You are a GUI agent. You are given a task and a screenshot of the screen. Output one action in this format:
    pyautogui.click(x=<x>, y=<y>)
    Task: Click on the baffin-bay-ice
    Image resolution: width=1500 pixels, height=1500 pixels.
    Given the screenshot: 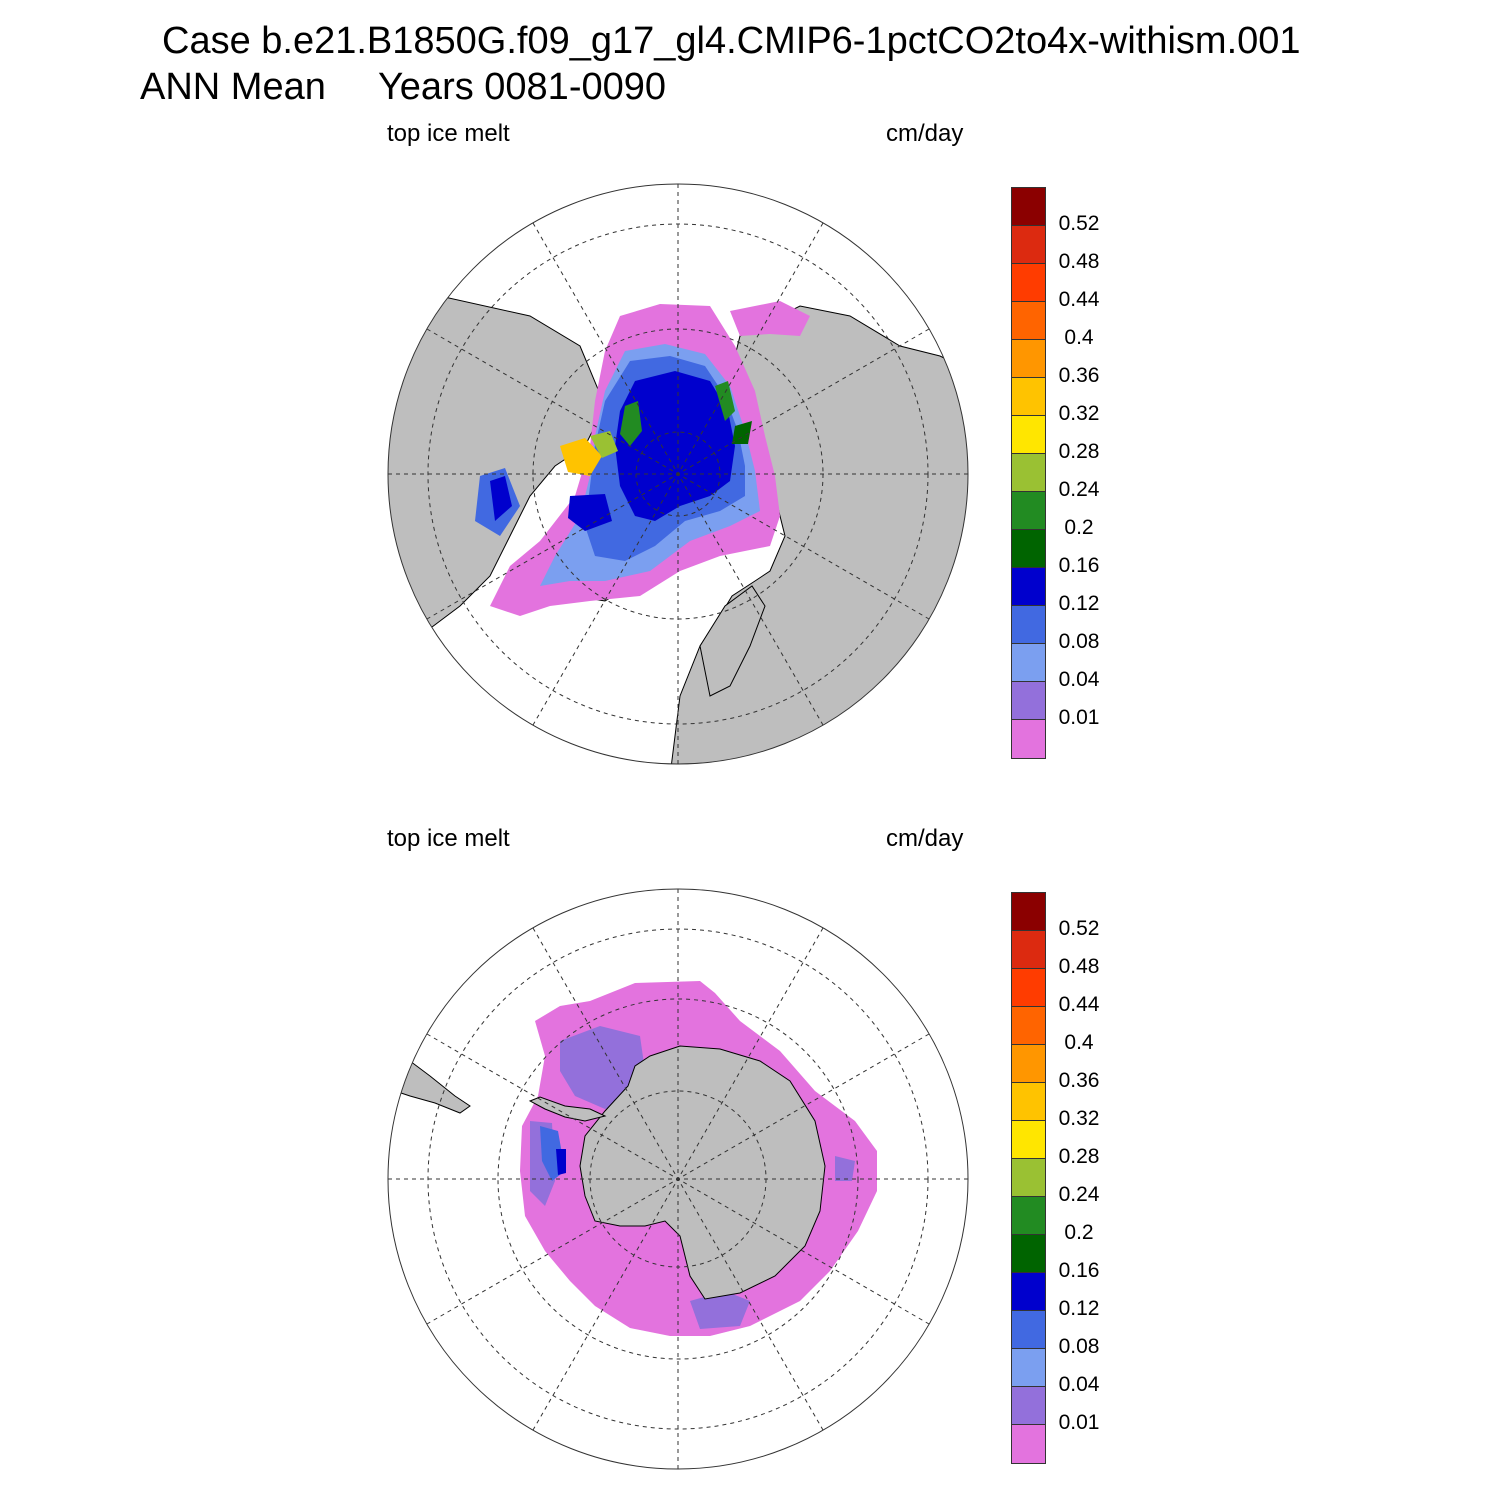 What is the action you would take?
    pyautogui.click(x=590, y=512)
    